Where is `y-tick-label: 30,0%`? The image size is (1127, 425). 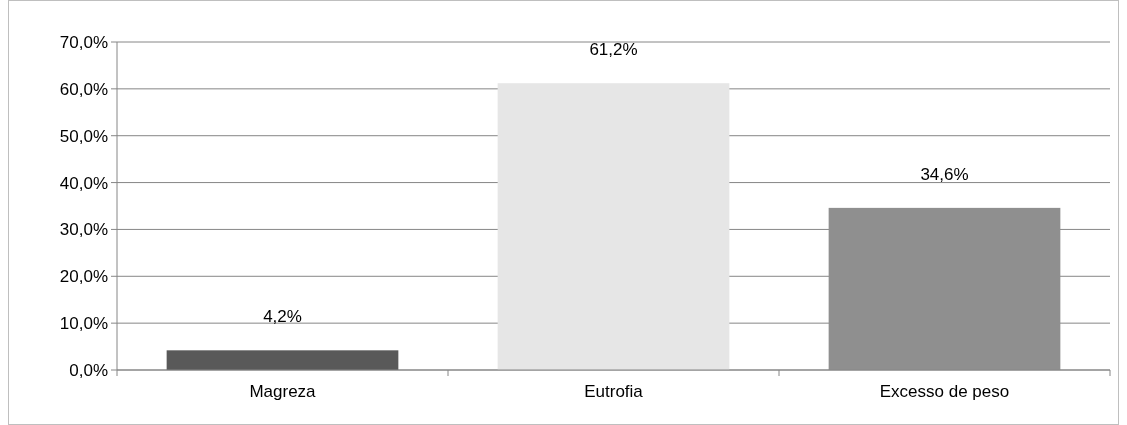 y-tick-label: 30,0% is located at coordinates (83, 230).